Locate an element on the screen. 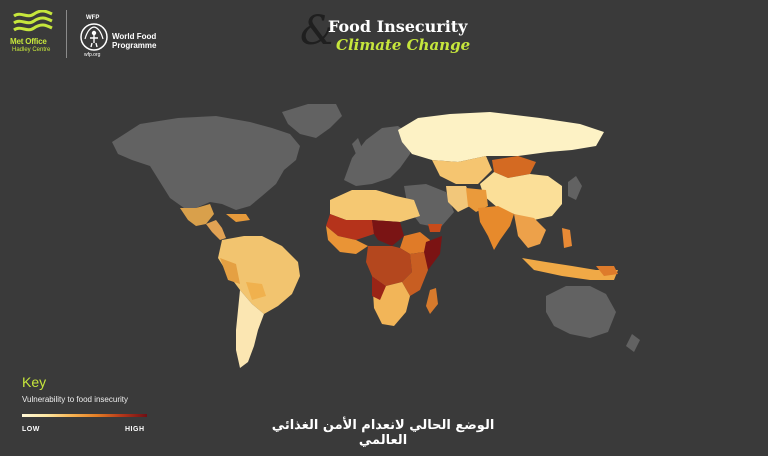  region-india is located at coordinates (496, 228).